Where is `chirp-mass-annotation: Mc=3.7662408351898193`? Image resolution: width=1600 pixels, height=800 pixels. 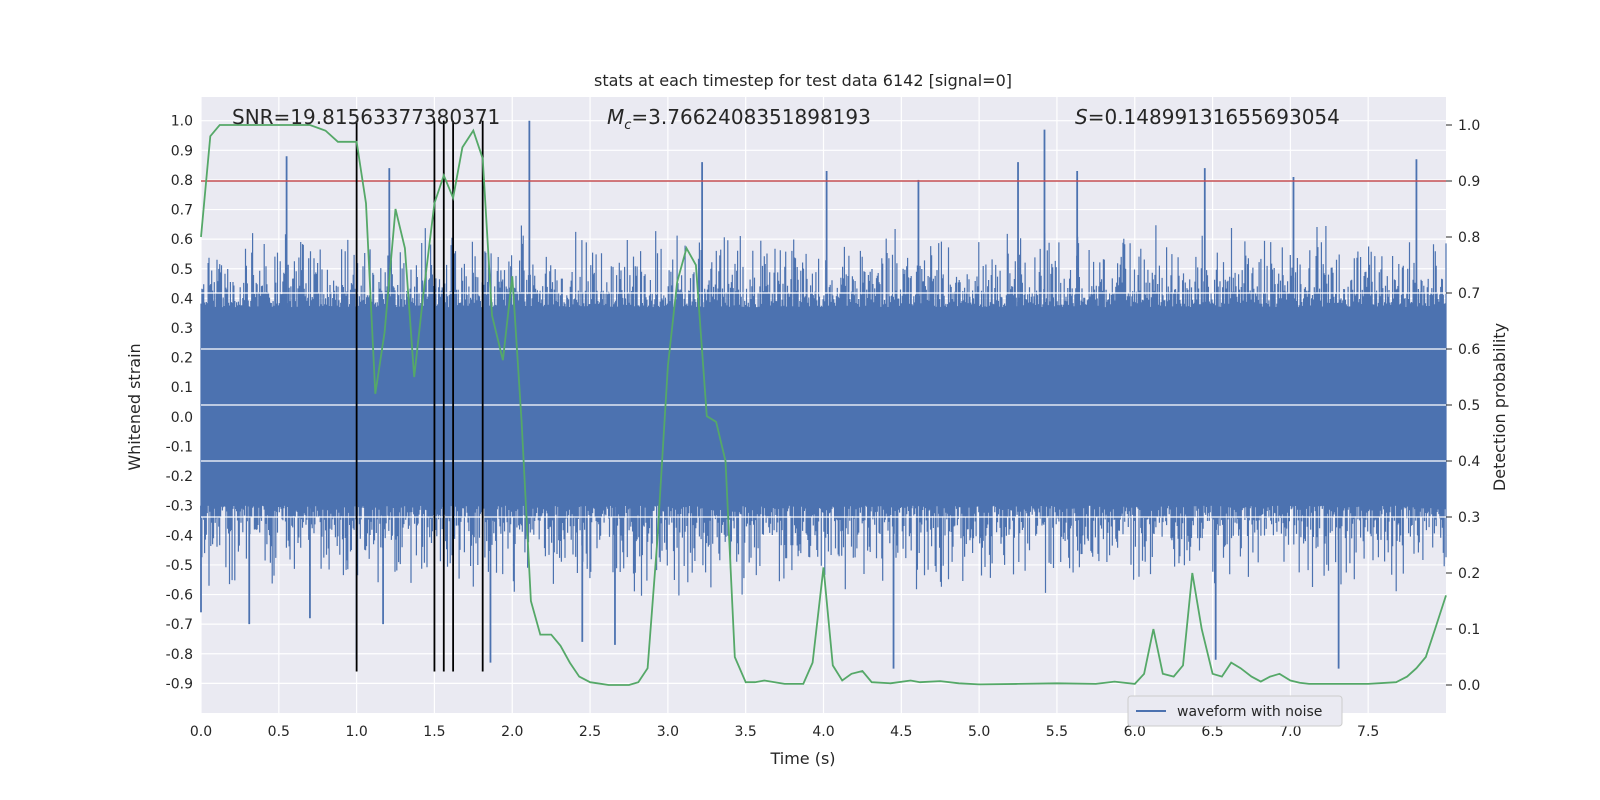 chirp-mass-annotation: Mc=3.7662408351898193 is located at coordinates (739, 119).